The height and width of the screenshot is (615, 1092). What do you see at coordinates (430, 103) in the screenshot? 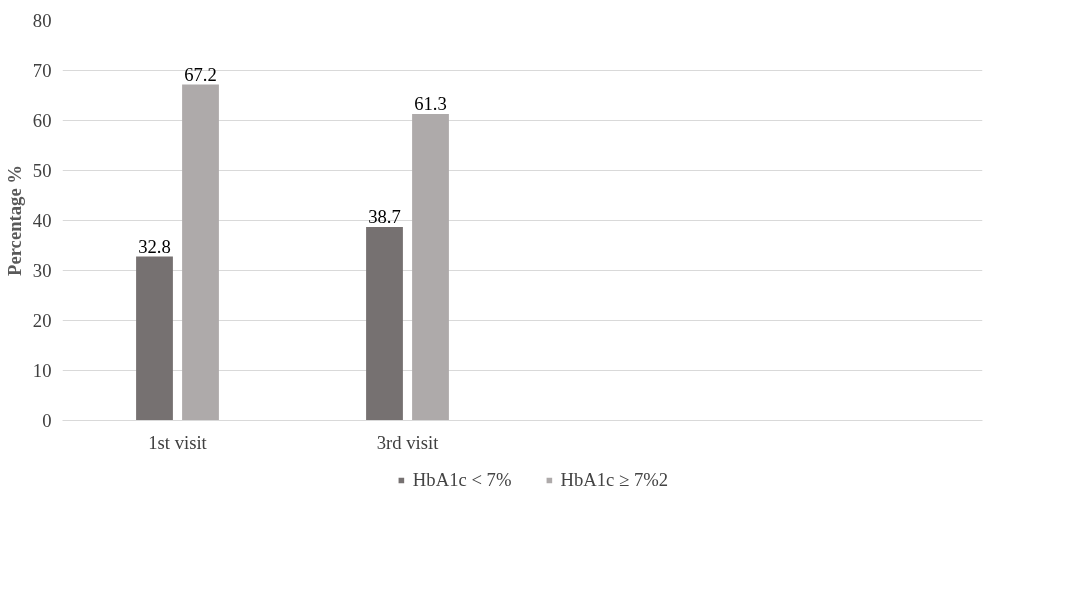
I see `data-label: 61.3` at bounding box center [430, 103].